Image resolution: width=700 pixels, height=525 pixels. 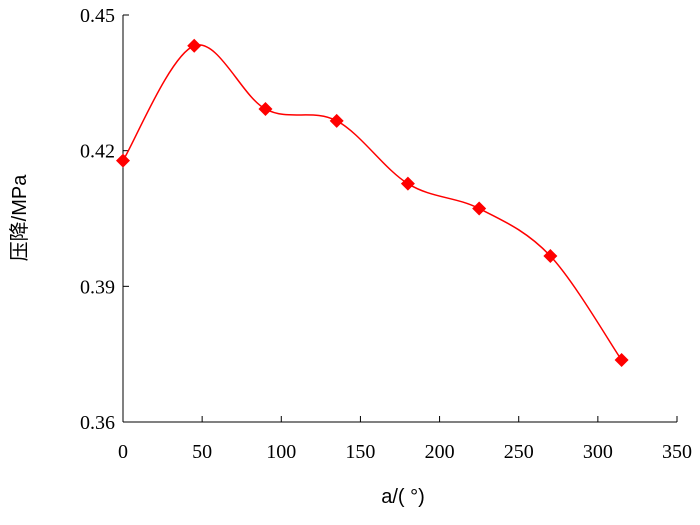 What do you see at coordinates (123, 452) in the screenshot?
I see `x-tick-label: 0` at bounding box center [123, 452].